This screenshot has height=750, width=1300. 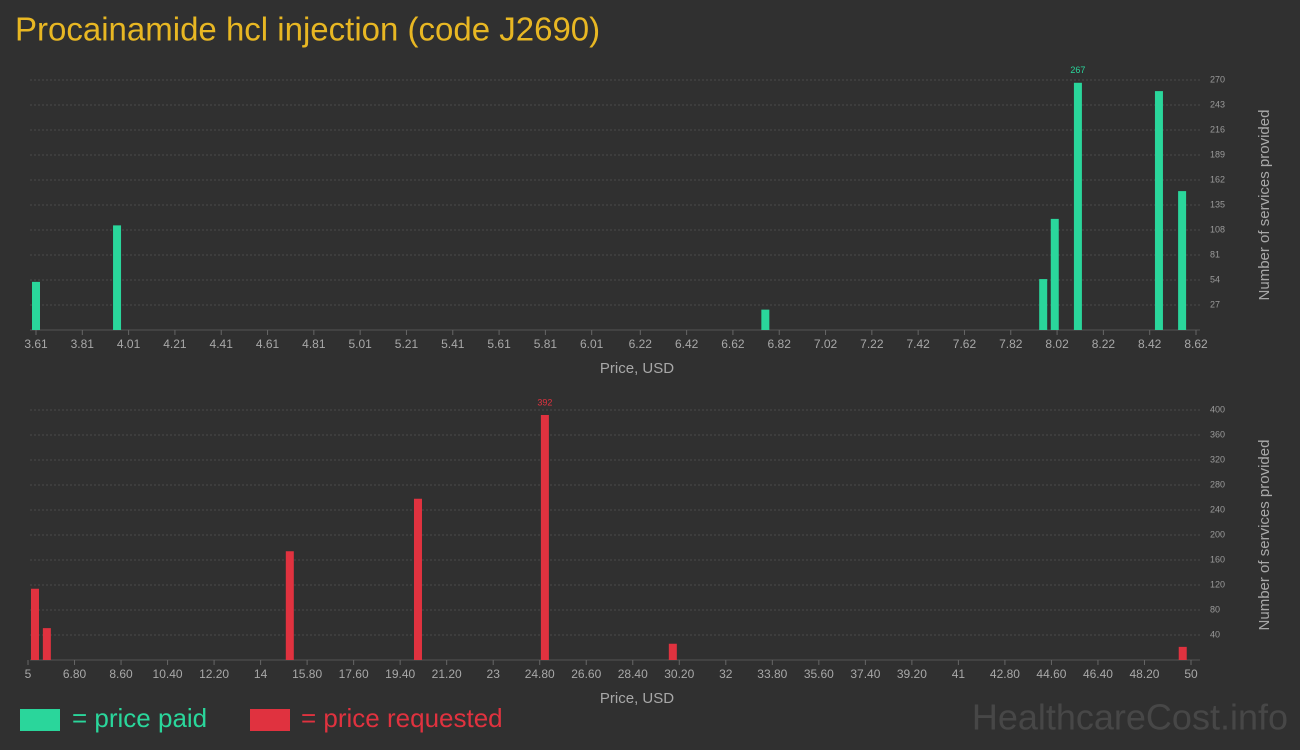 I want to click on x-tick-label: 8.42, so click(x=1150, y=344).